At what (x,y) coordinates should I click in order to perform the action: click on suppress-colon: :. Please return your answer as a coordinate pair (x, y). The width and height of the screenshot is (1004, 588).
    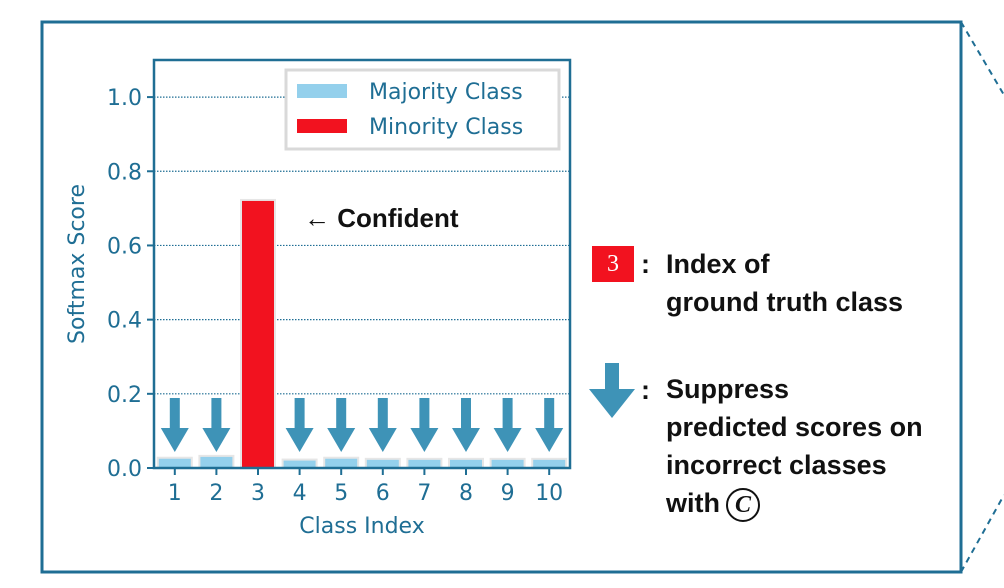
    Looking at the image, I should click on (645, 390).